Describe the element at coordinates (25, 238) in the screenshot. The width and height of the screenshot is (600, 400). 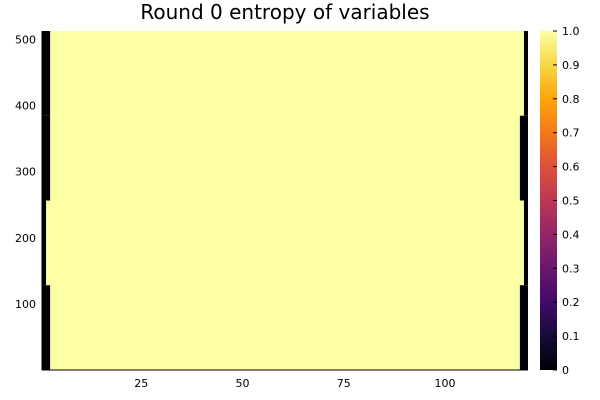
I see `y-tick-label: 200` at that location.